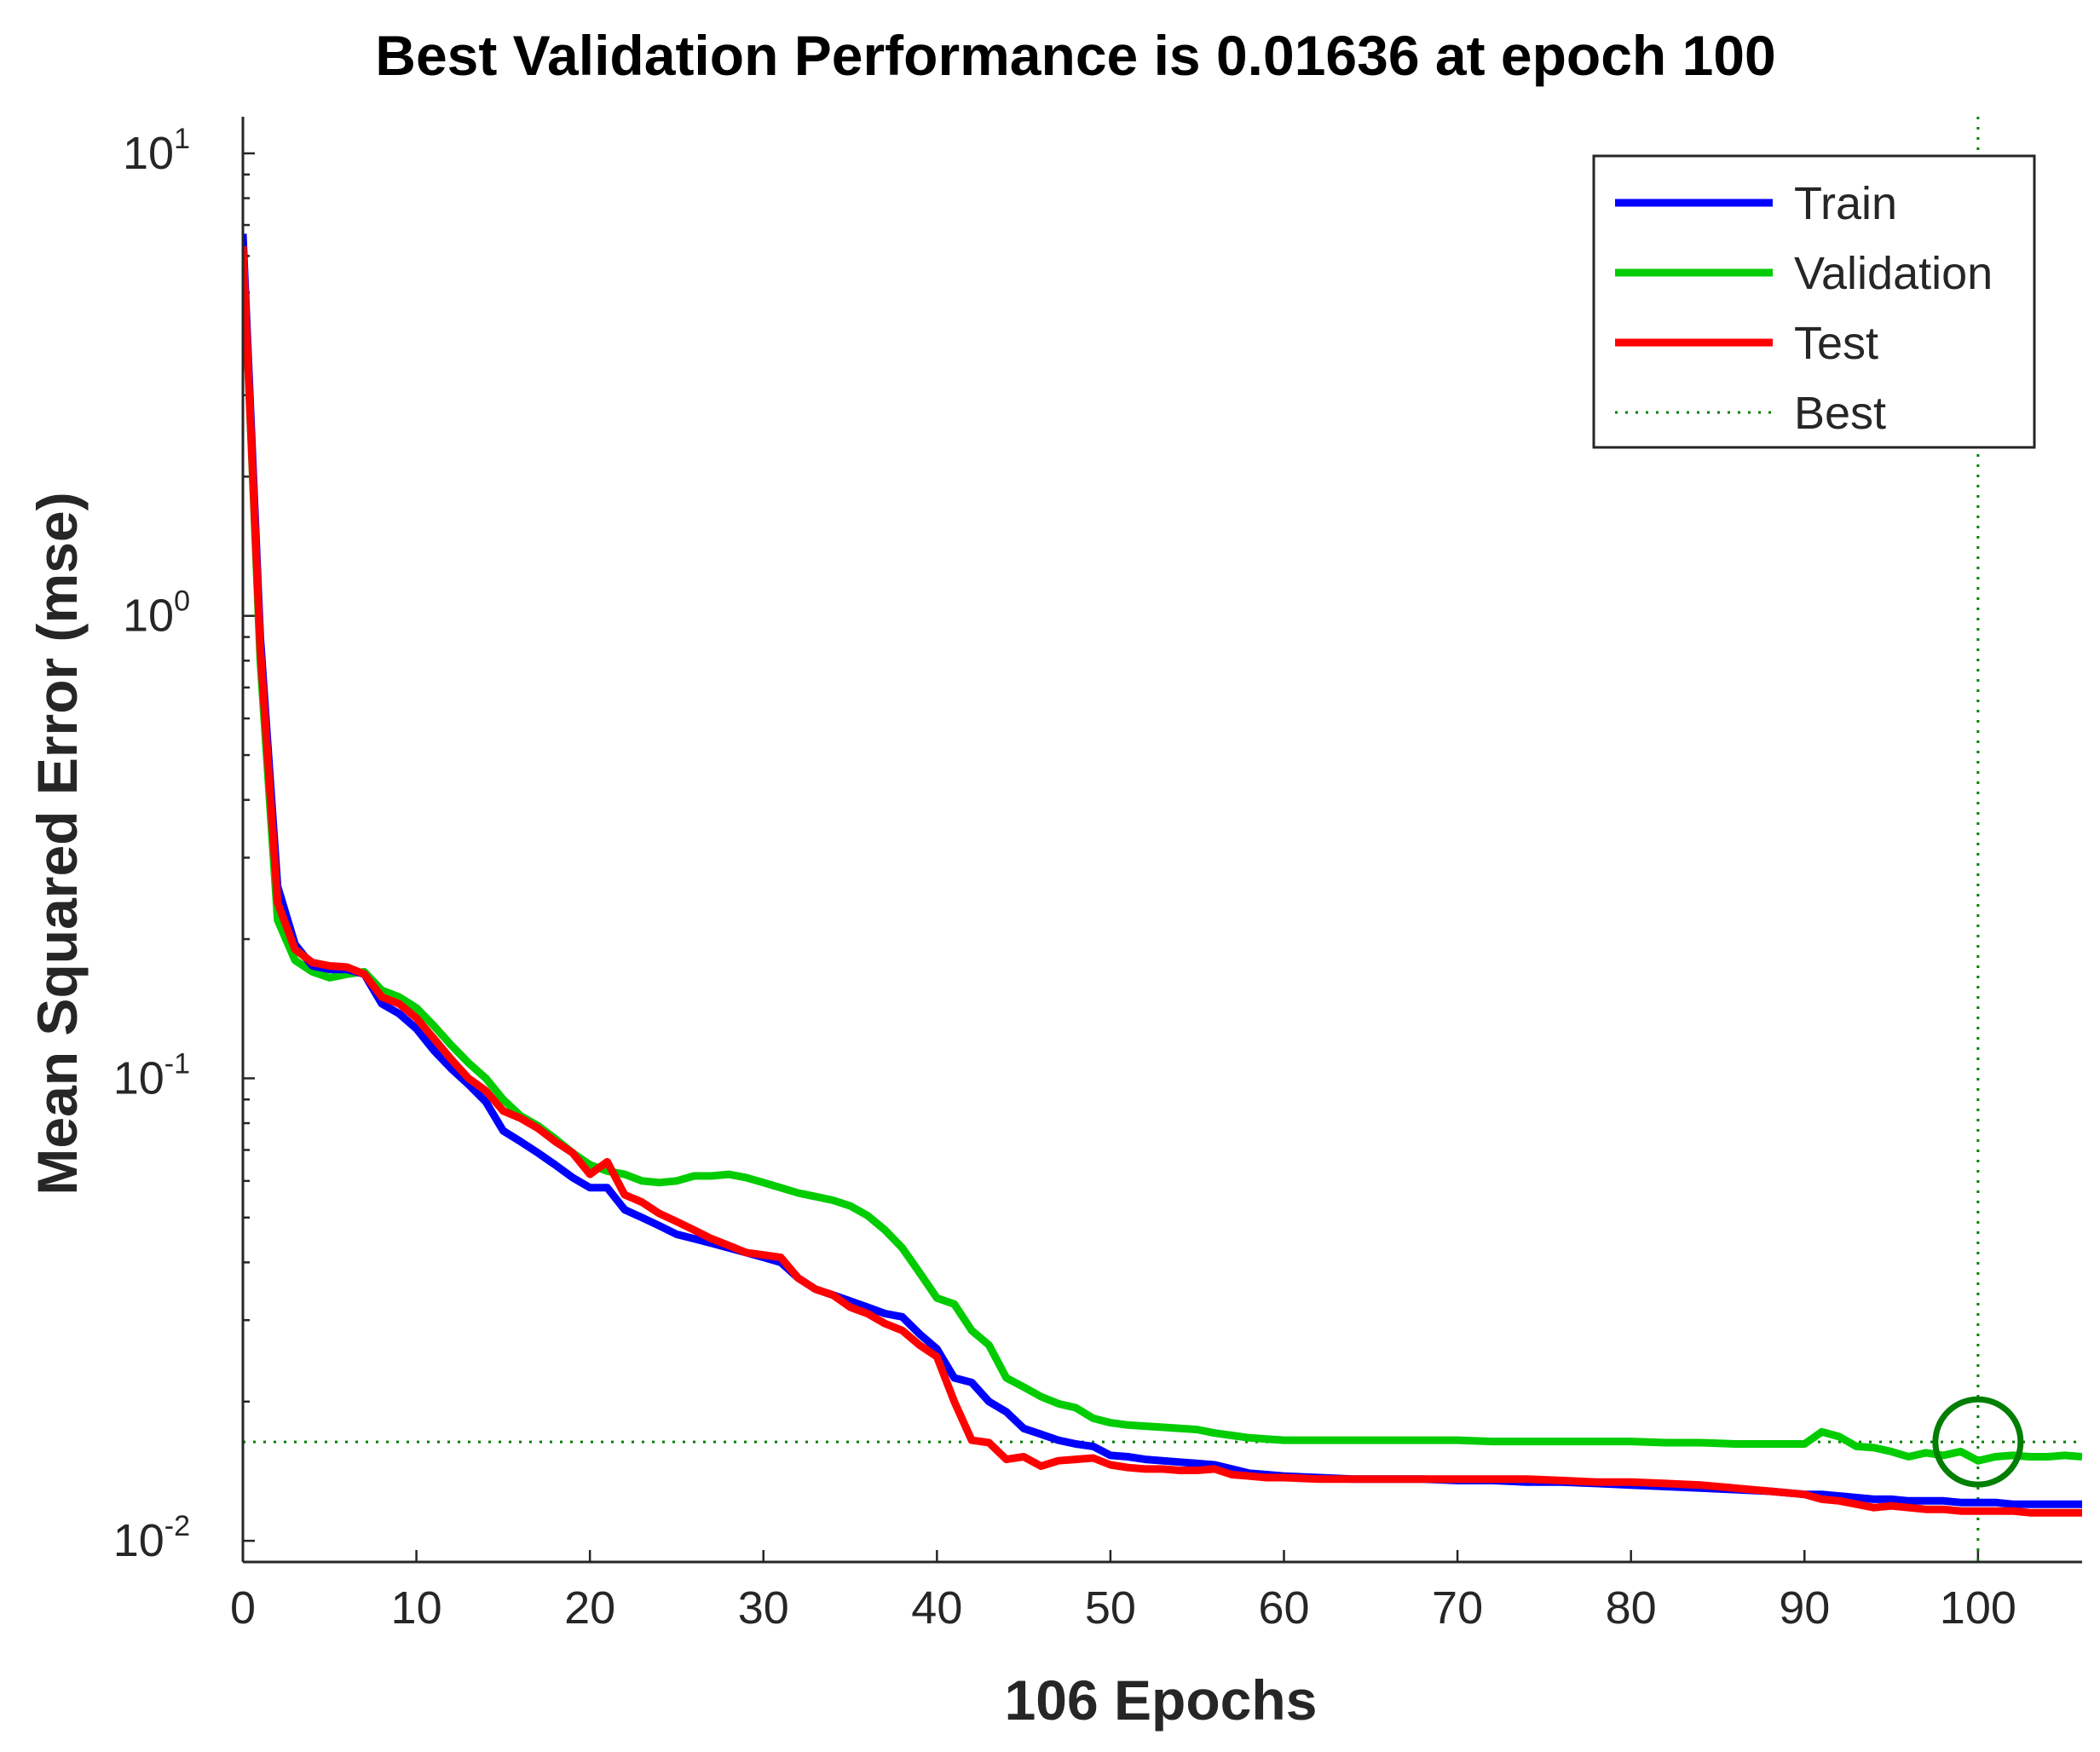 This screenshot has width=2100, height=1752. I want to click on x-tick-label: 30, so click(763, 1608).